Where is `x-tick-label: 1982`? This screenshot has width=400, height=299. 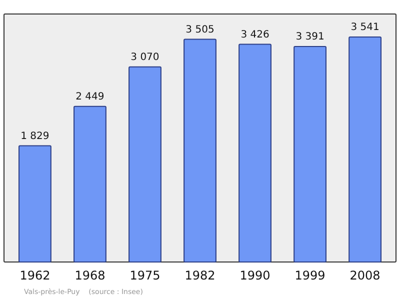
x-tick-label: 1982 is located at coordinates (200, 275).